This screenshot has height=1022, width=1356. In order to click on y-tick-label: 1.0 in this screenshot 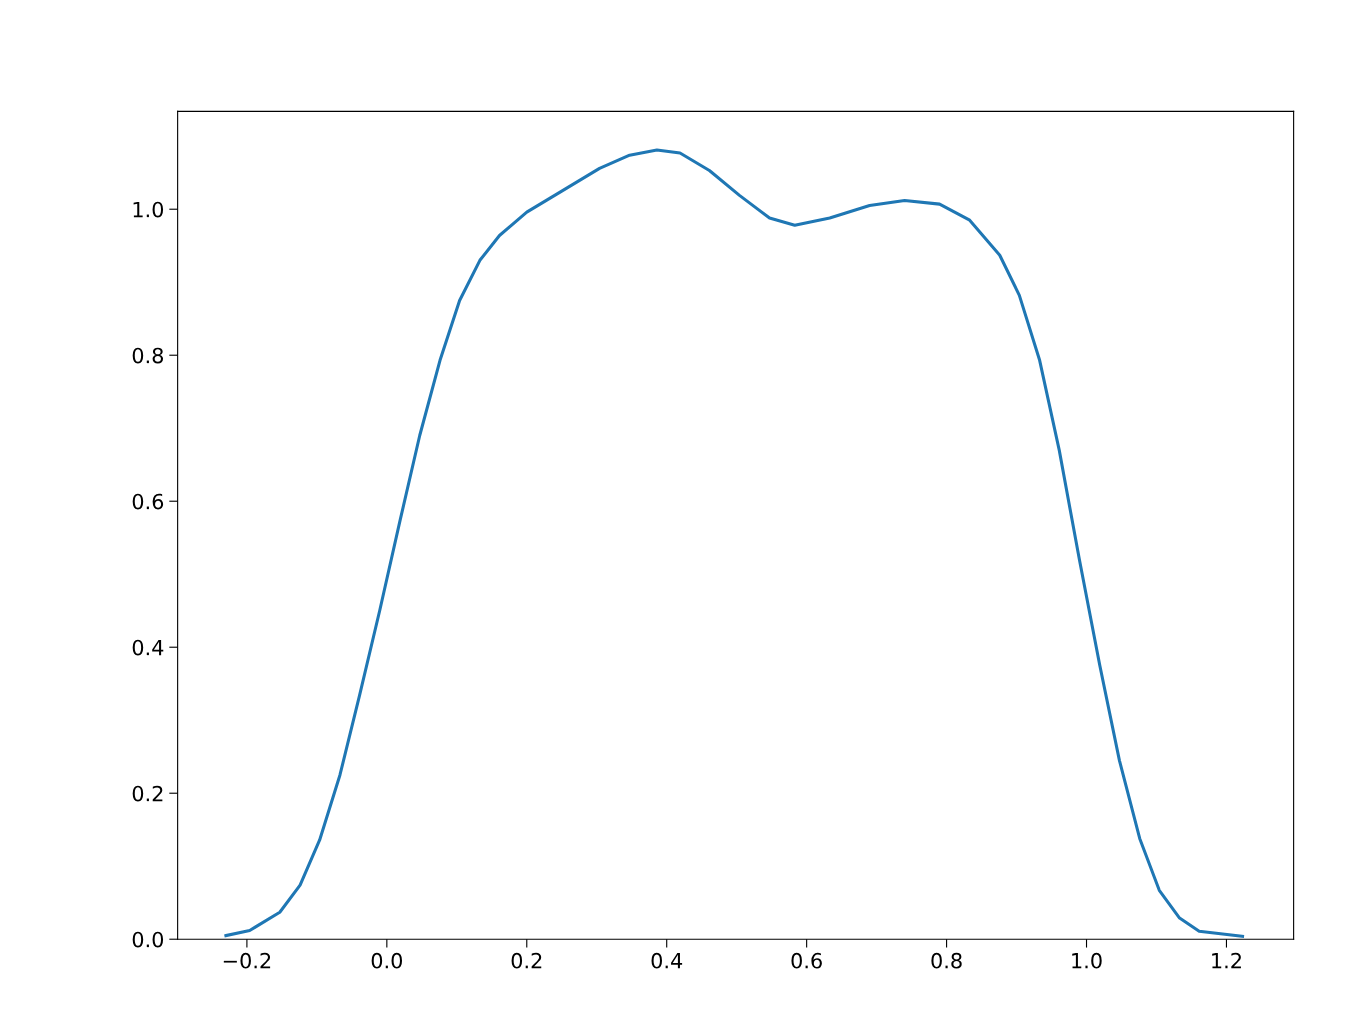, I will do `click(148, 209)`.